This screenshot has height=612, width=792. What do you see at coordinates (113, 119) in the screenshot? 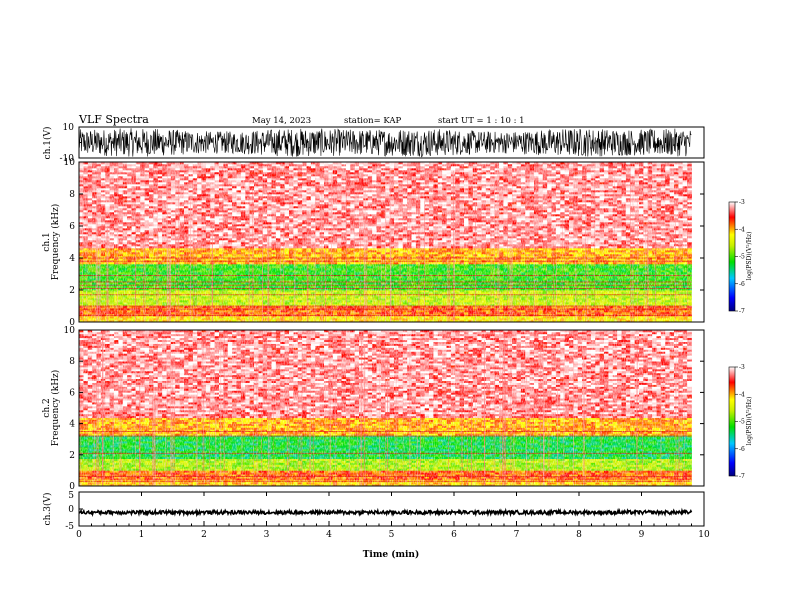
I see `figure-title: VLF Spectra` at bounding box center [113, 119].